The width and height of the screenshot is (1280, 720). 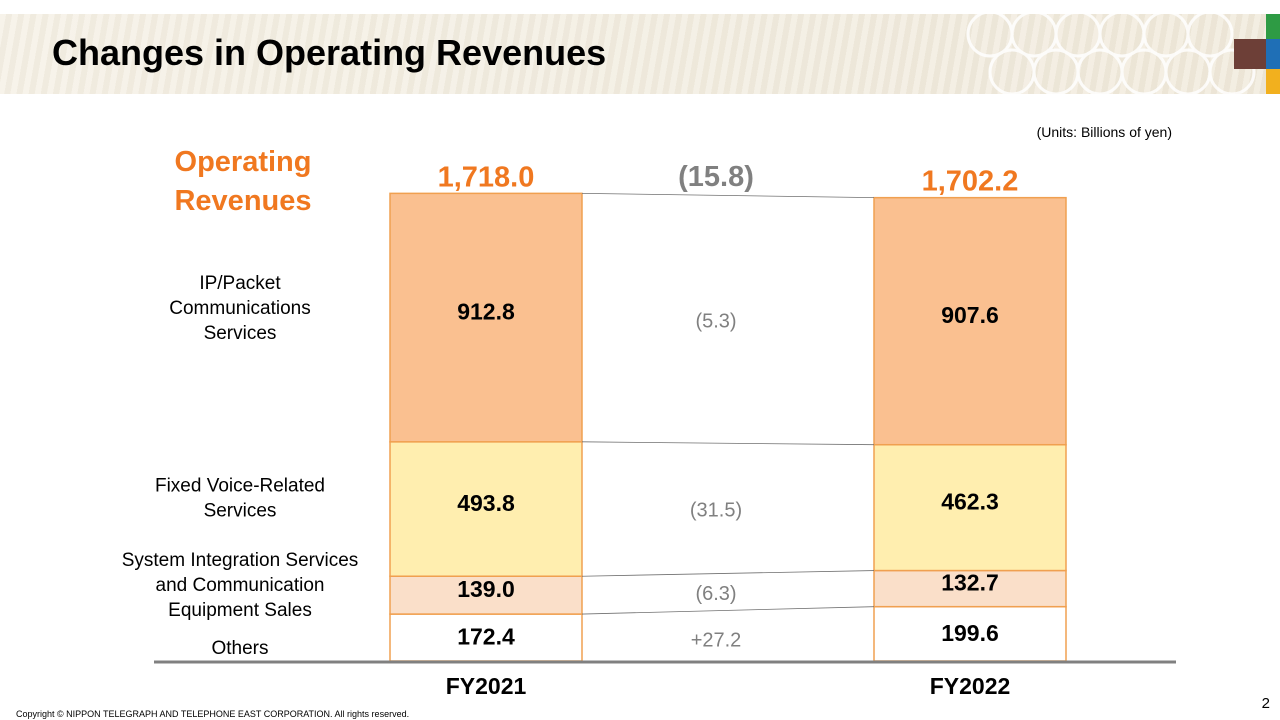 I want to click on category-label-fy2022: FY2022, so click(x=970, y=686).